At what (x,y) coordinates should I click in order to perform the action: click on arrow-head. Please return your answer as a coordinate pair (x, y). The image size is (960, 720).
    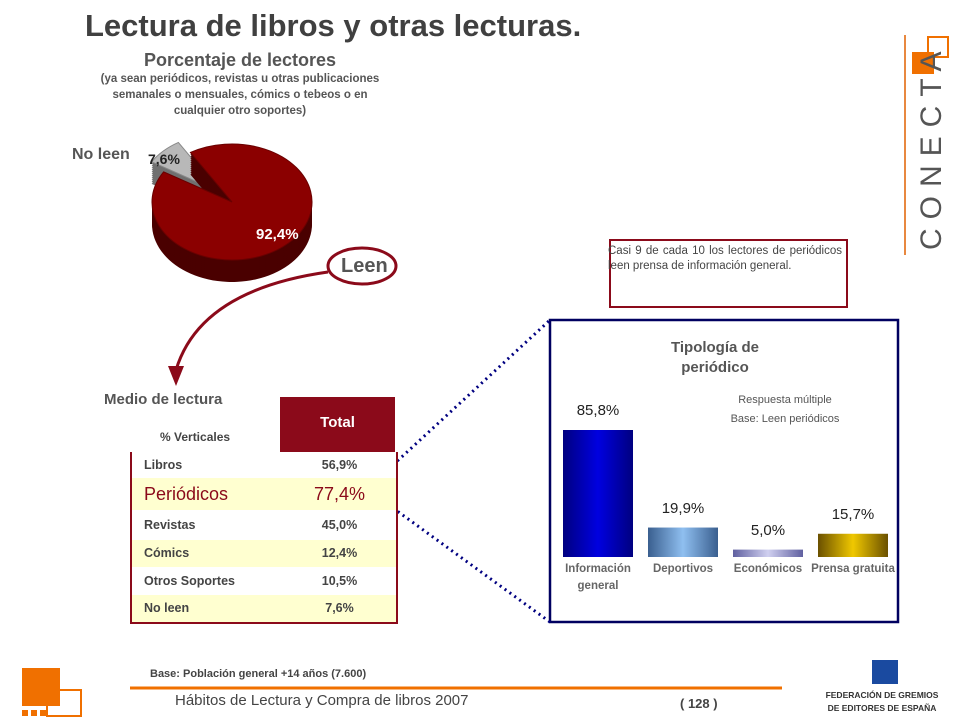
    Looking at the image, I should click on (176, 376).